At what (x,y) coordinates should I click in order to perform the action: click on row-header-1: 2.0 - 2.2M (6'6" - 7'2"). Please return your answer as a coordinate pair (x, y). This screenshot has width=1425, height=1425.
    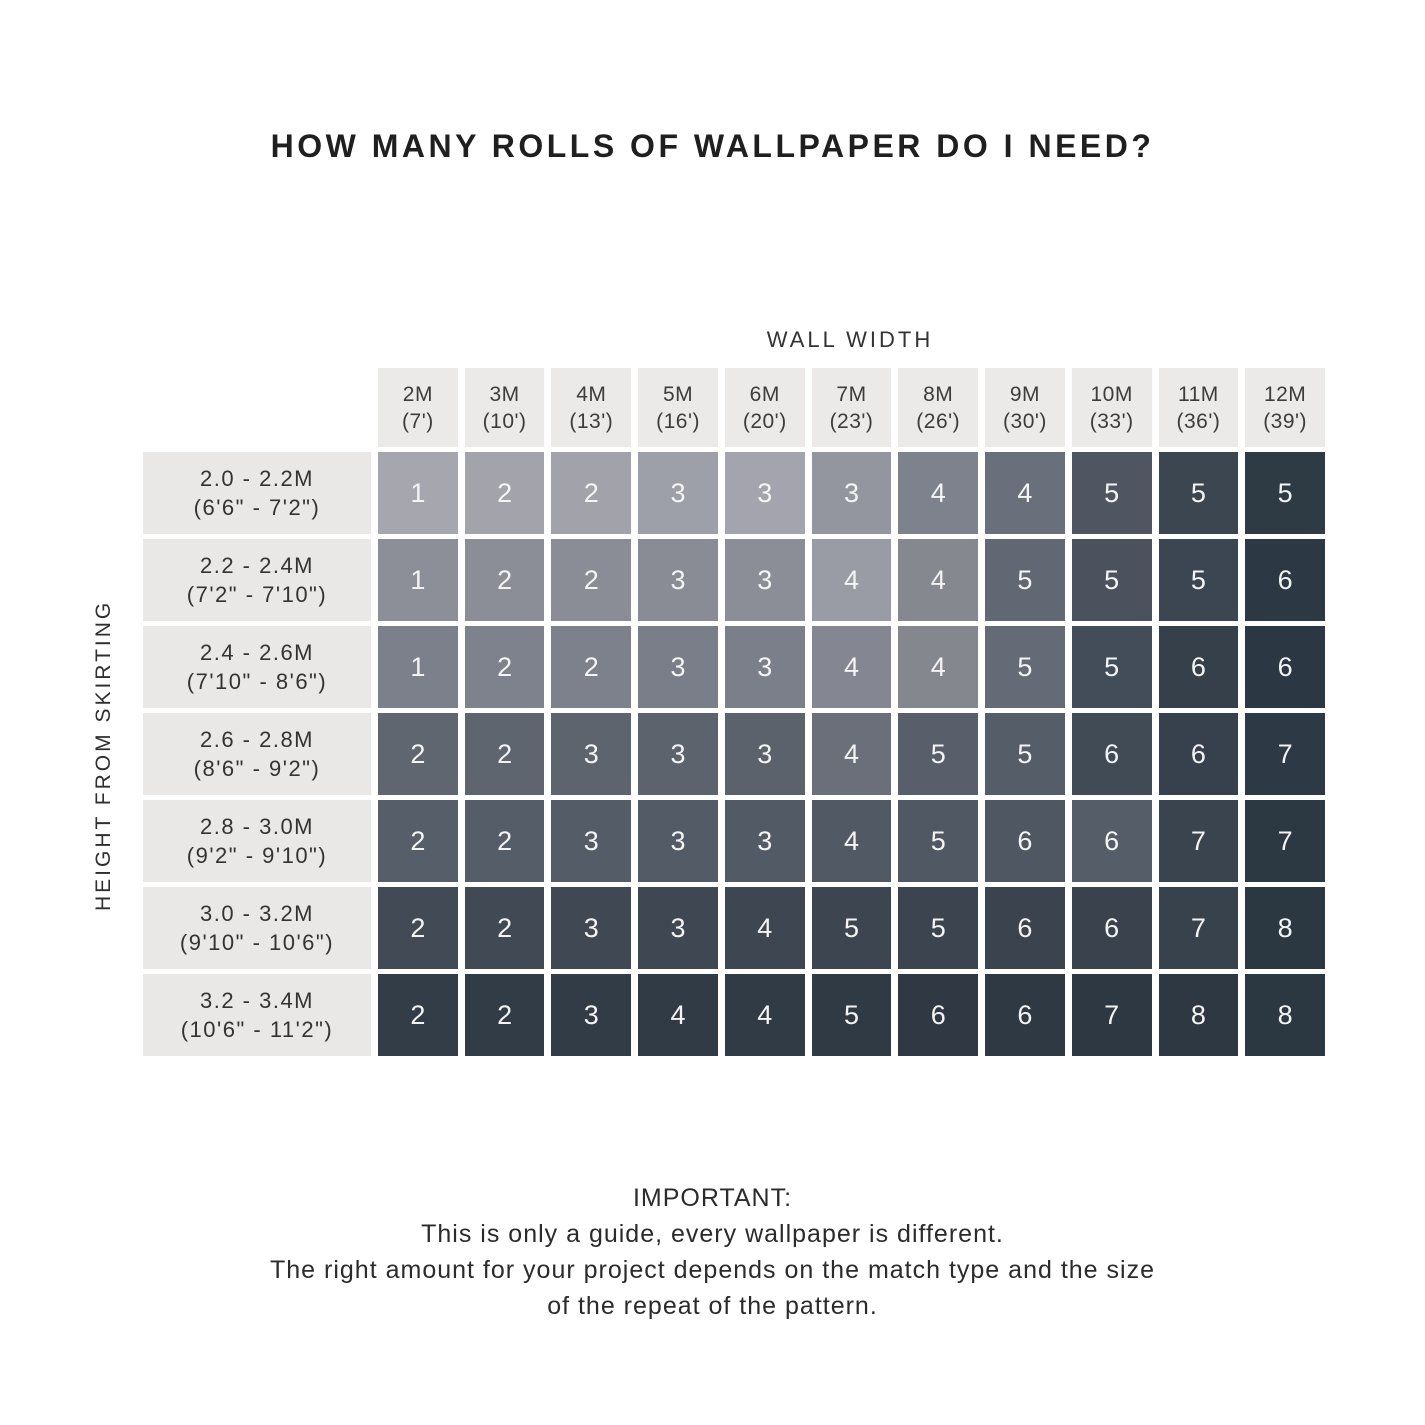
    Looking at the image, I should click on (257, 493).